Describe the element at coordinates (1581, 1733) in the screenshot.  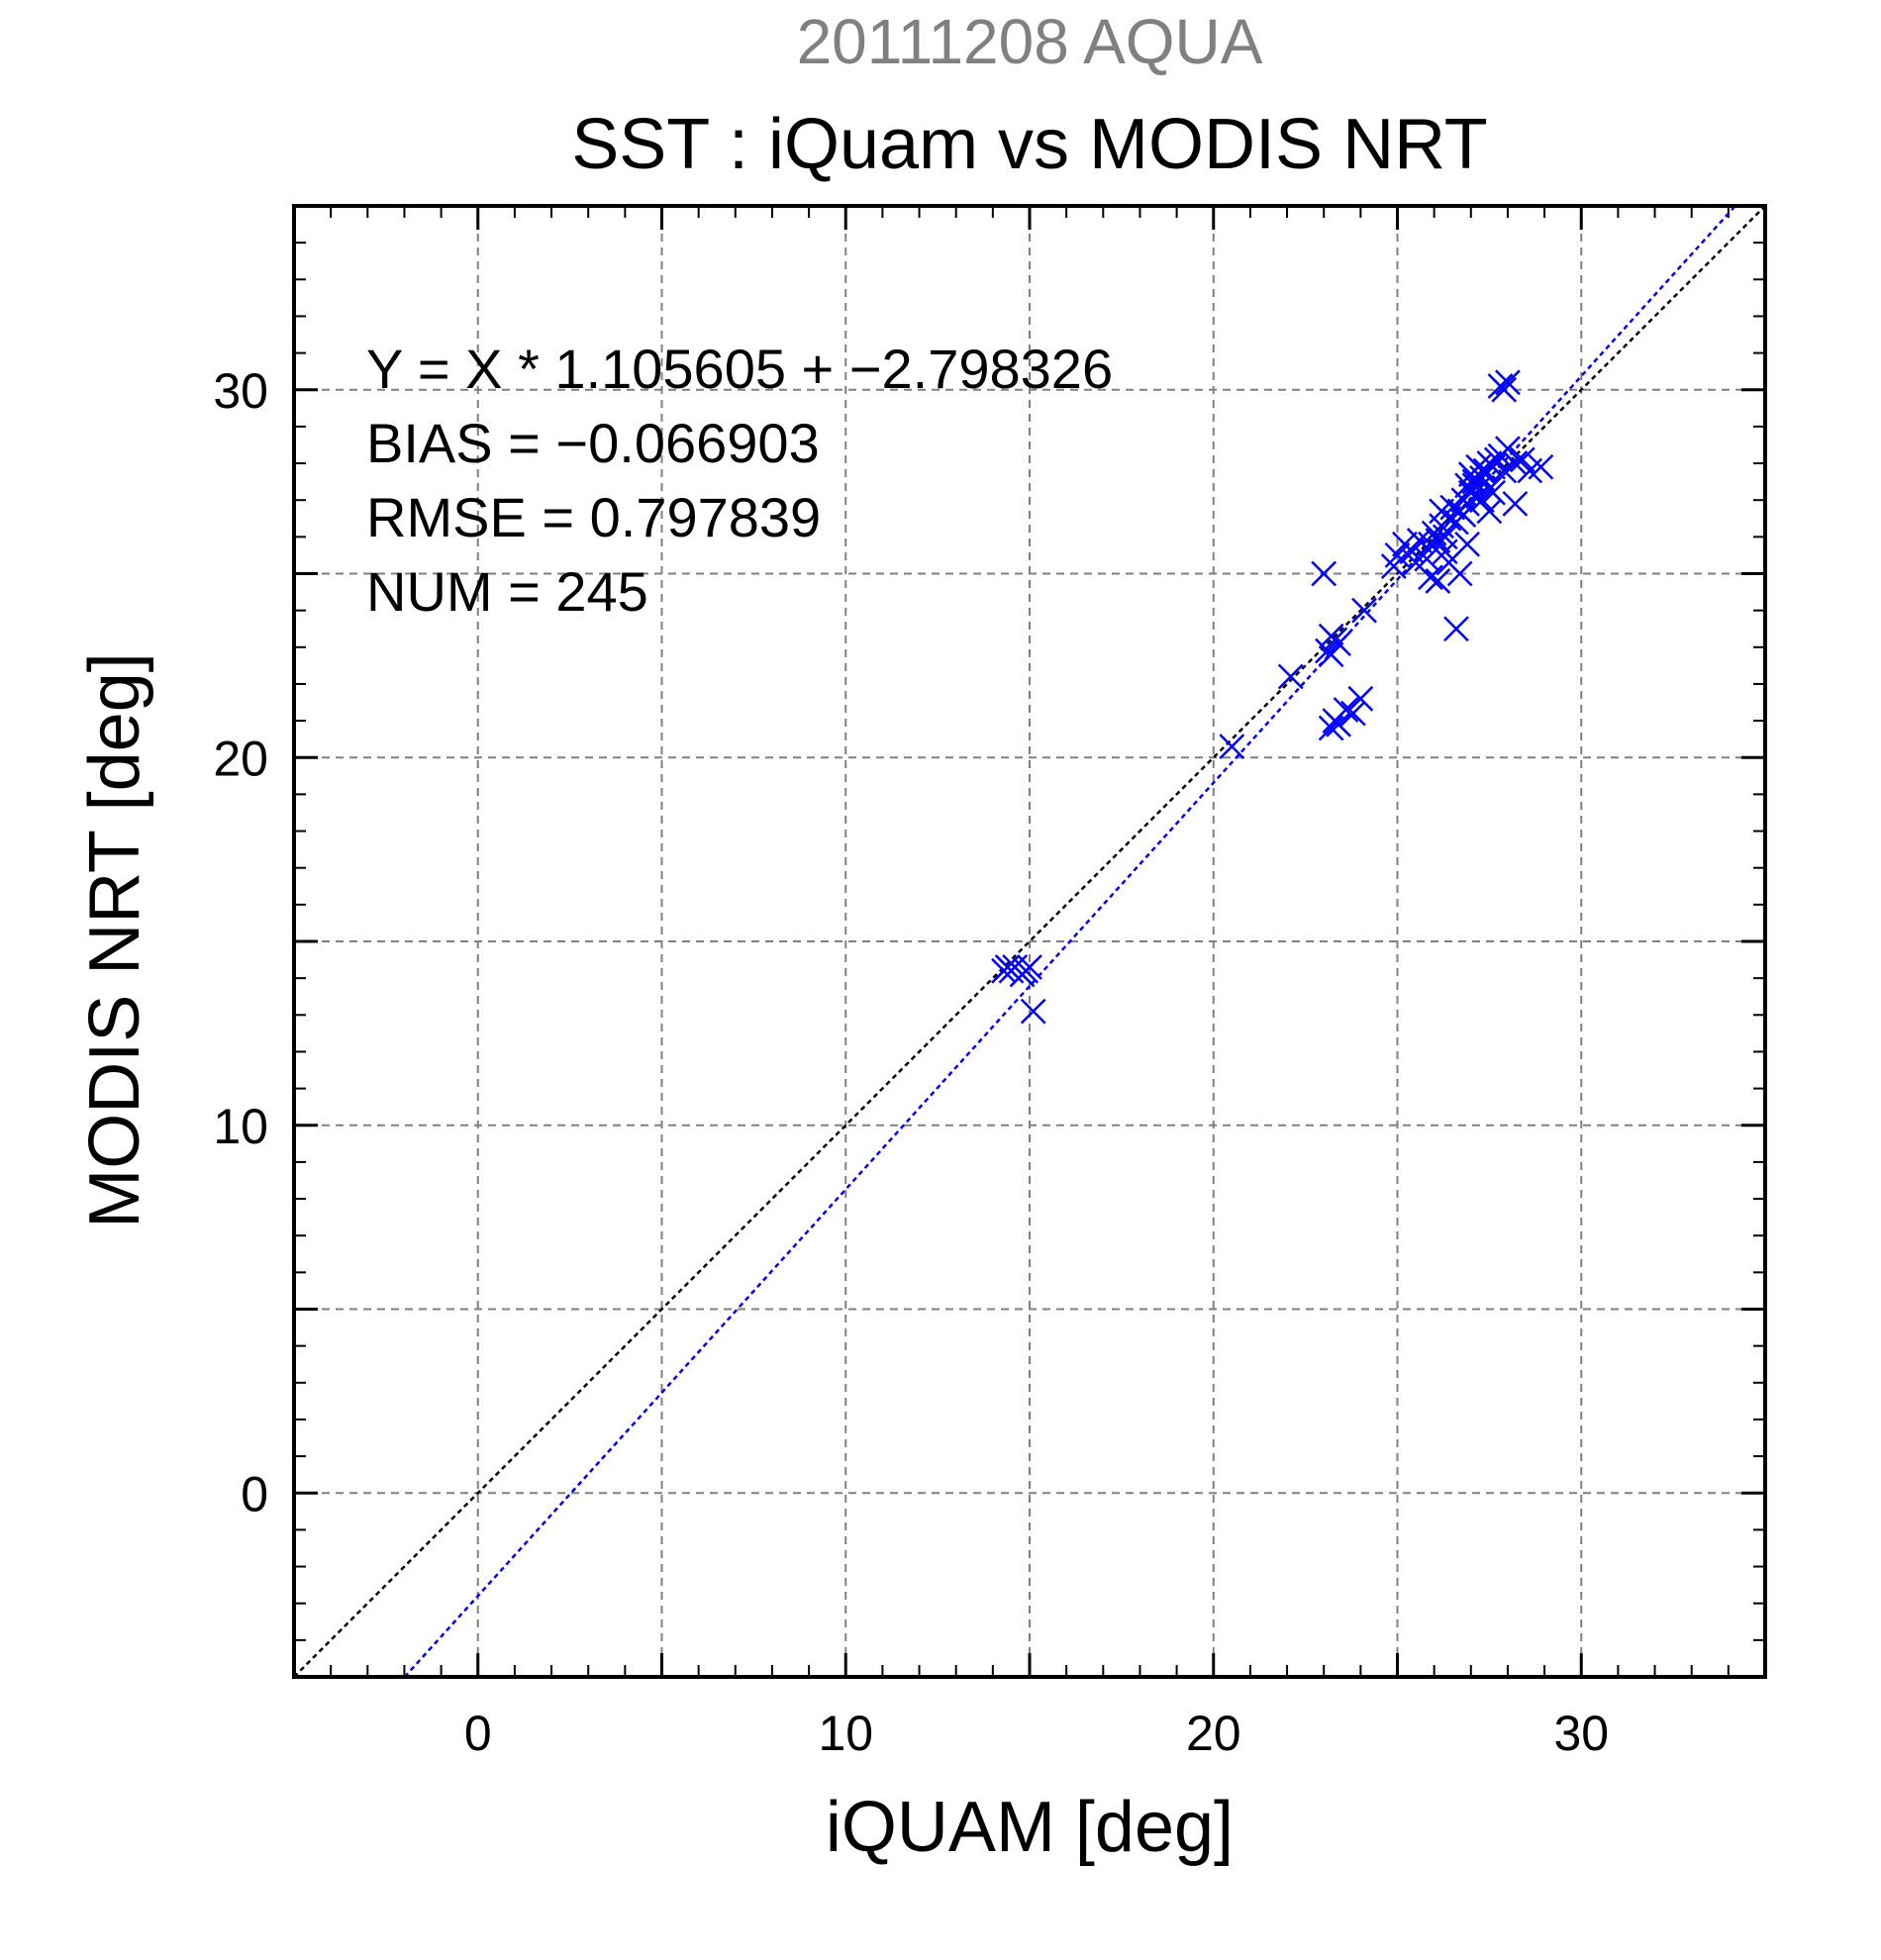
I see `x-tick-label: 30` at that location.